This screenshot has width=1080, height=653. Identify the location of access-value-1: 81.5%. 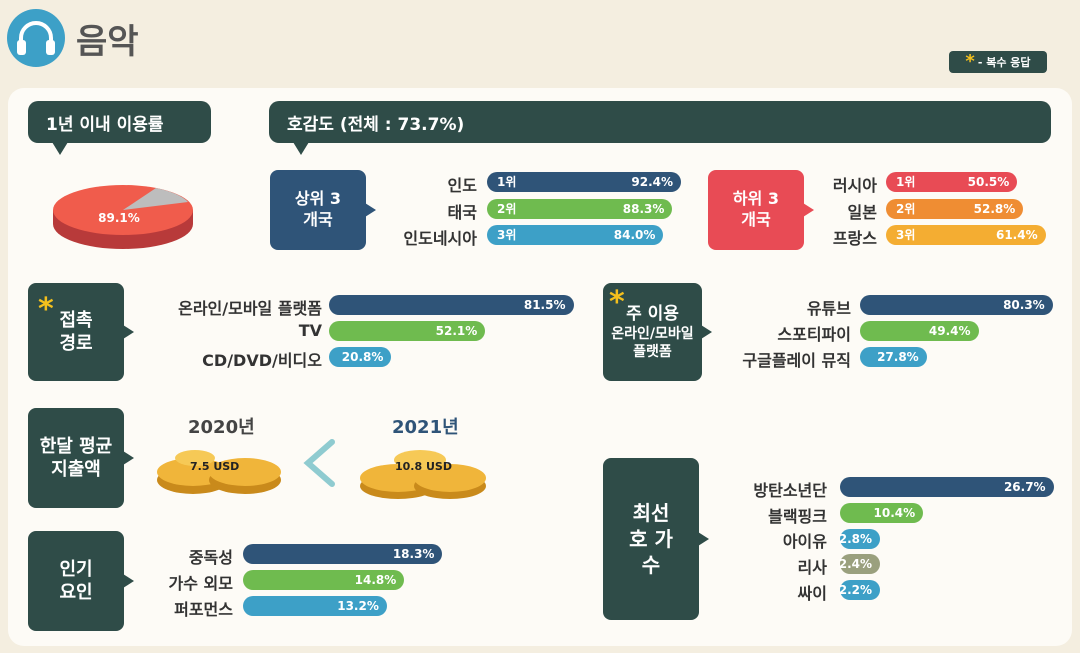
(544, 305).